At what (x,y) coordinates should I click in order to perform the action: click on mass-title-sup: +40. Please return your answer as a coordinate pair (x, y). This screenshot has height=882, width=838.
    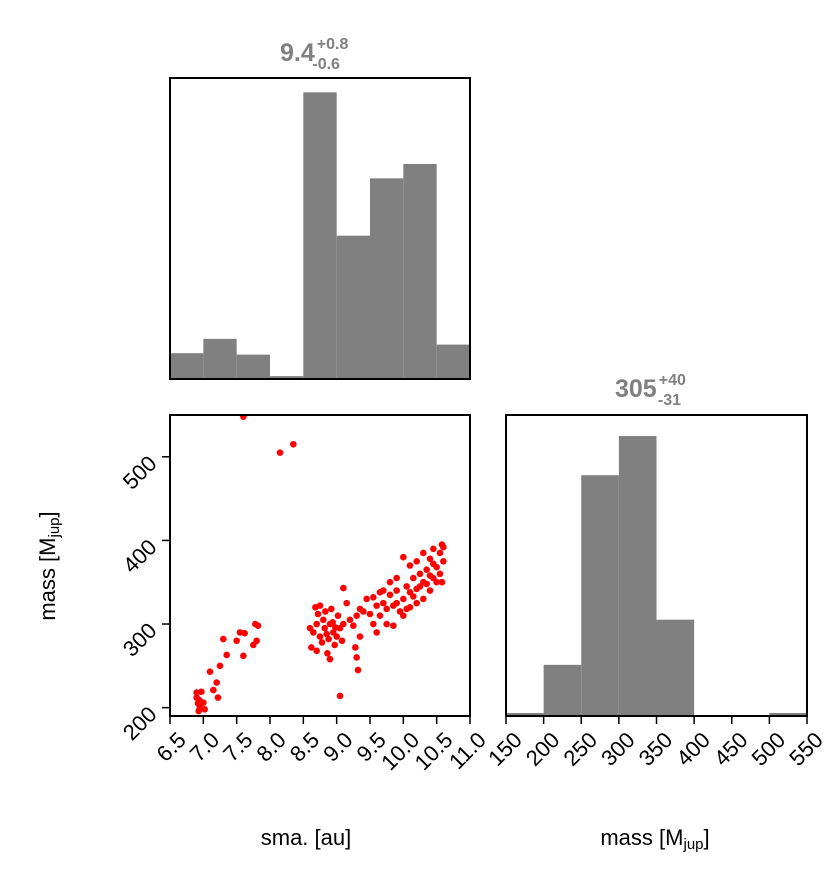
    Looking at the image, I should click on (672, 380).